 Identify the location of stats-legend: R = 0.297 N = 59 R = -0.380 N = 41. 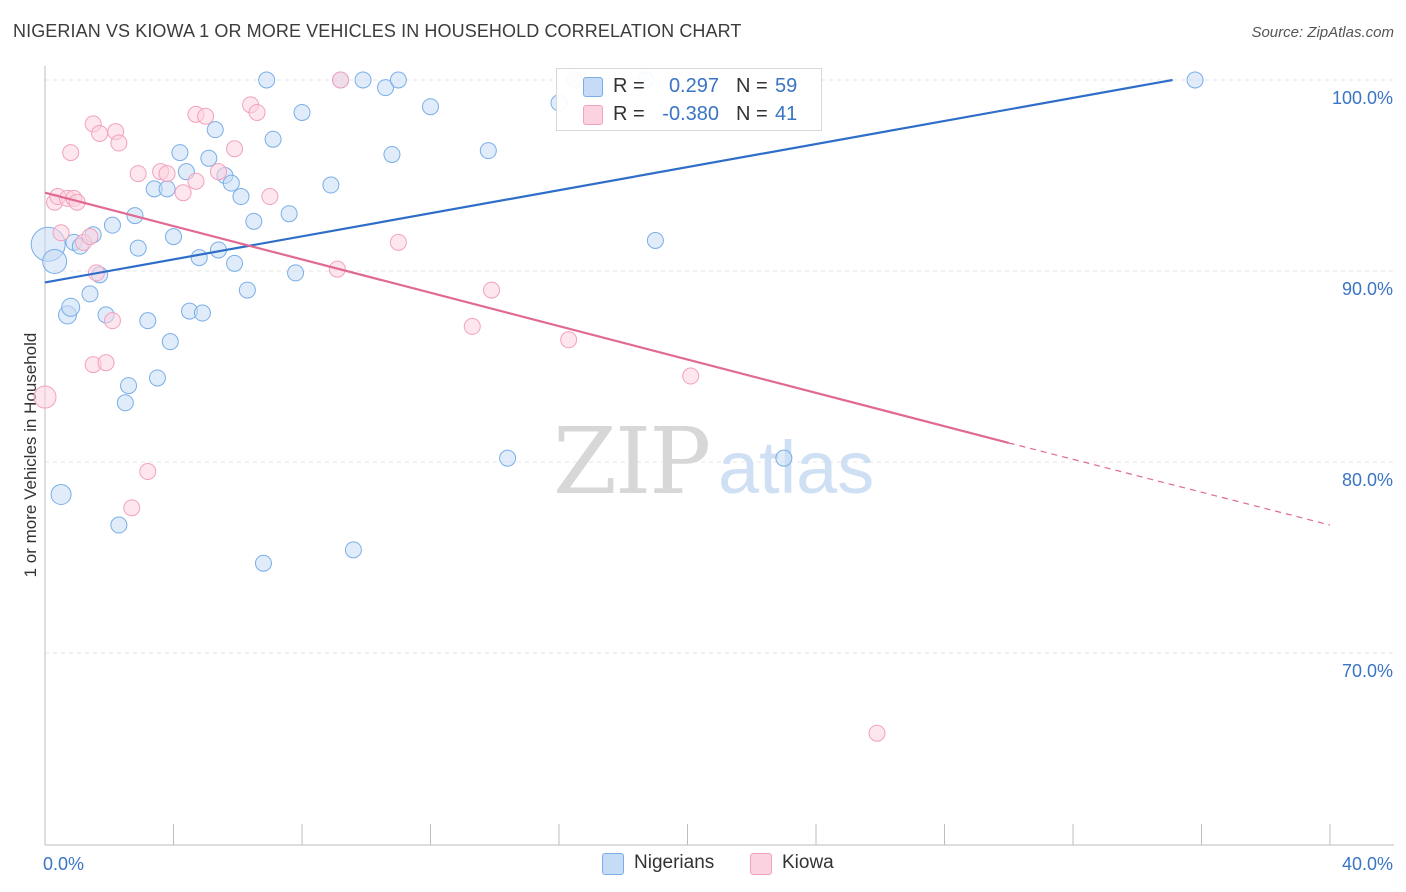
(689, 99).